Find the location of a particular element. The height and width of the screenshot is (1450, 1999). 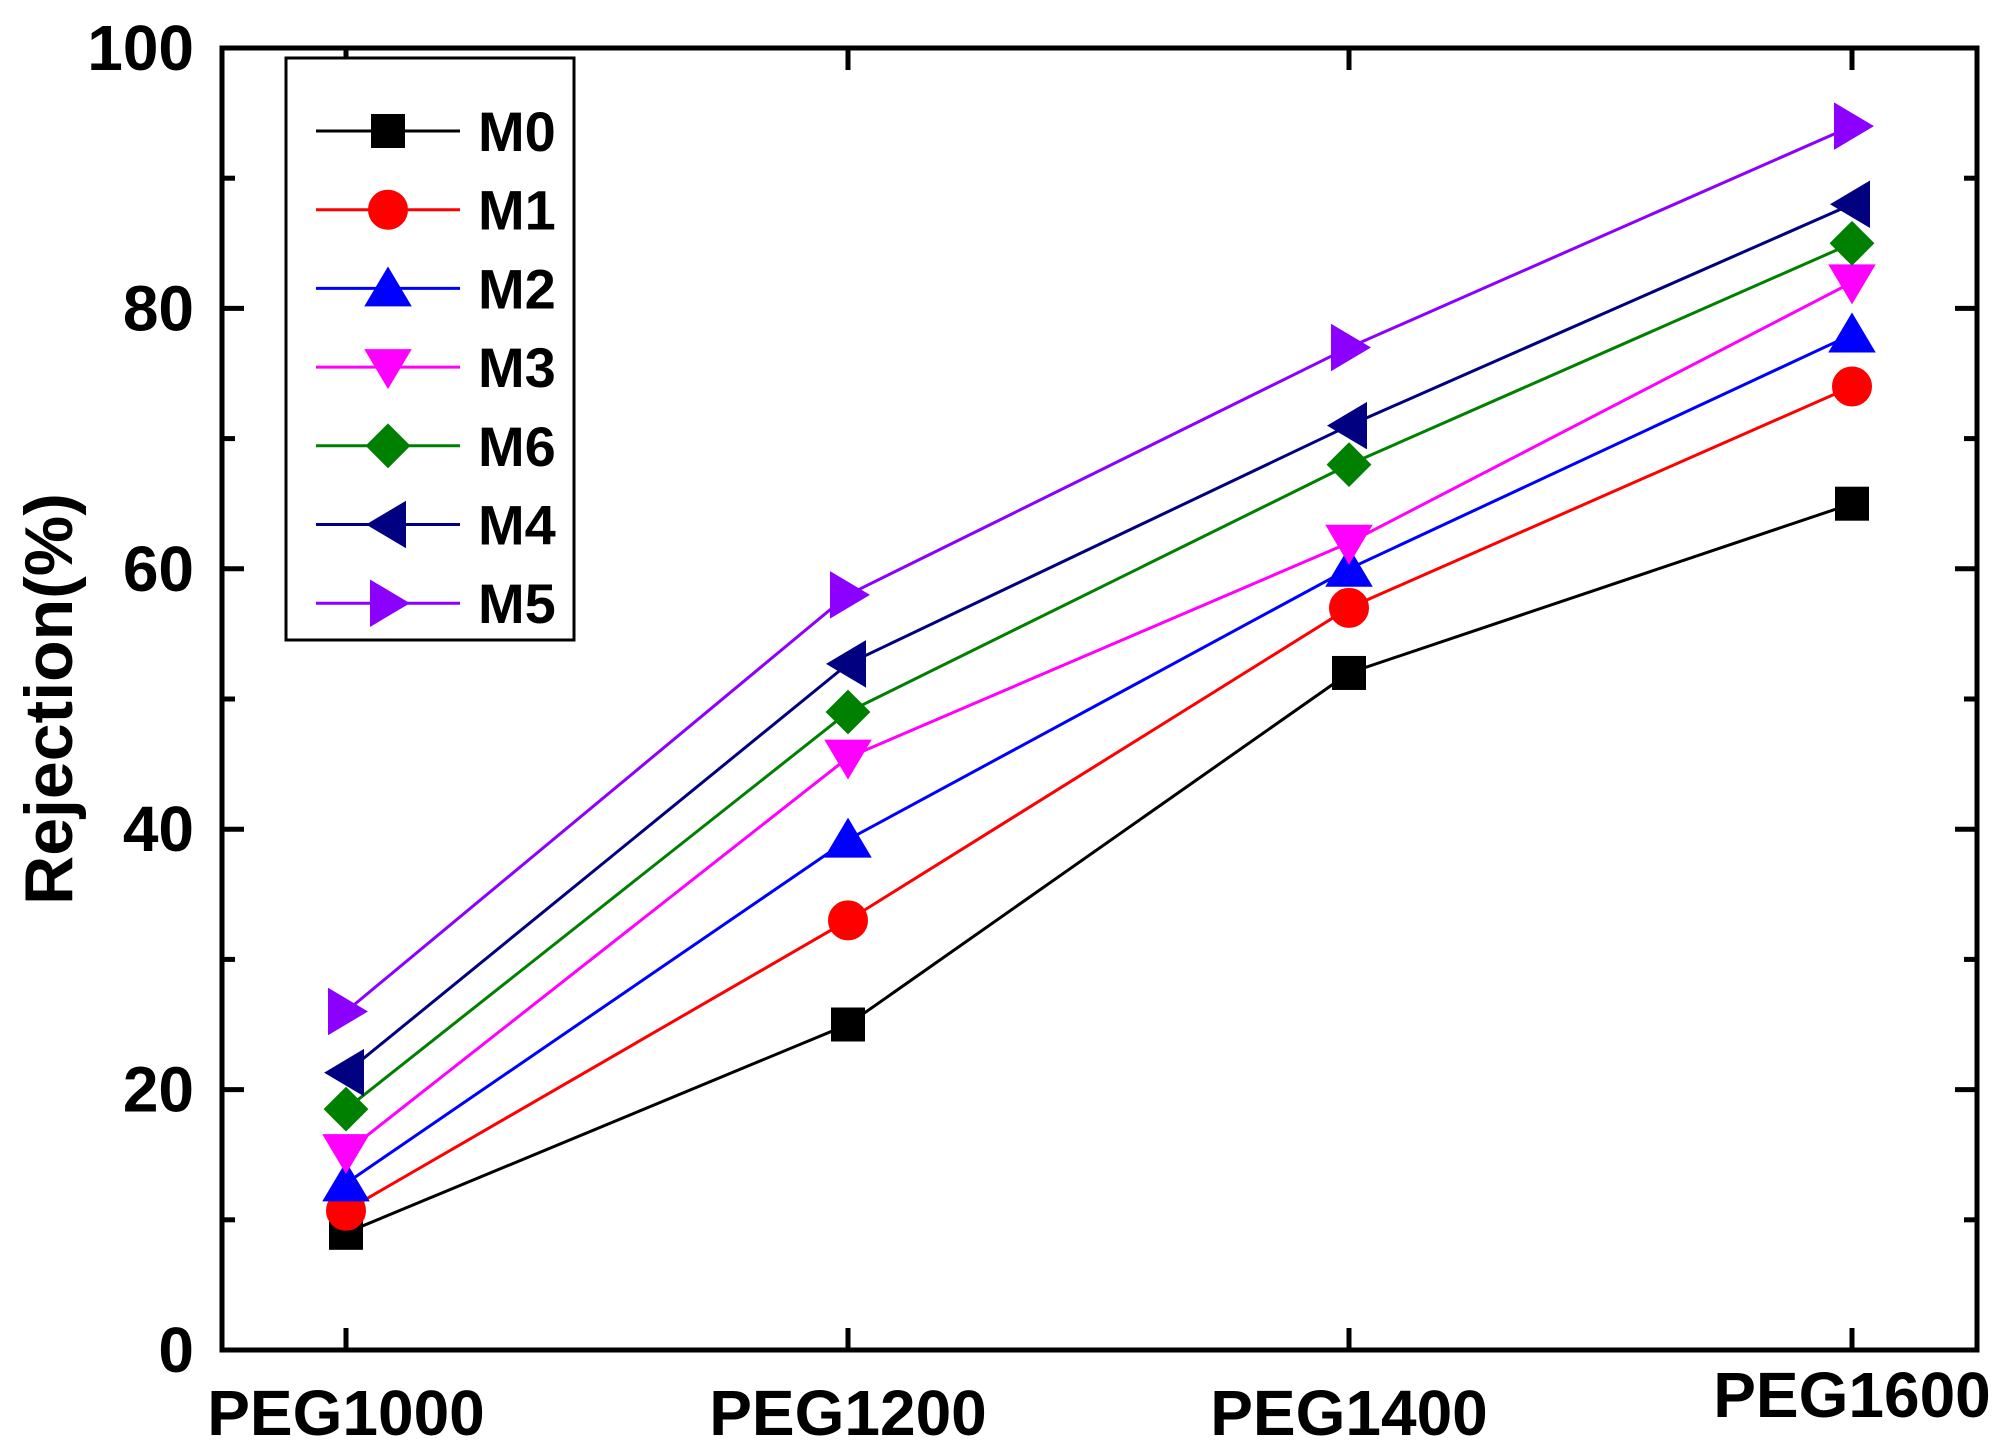

legend-label: M1 is located at coordinates (517, 210).